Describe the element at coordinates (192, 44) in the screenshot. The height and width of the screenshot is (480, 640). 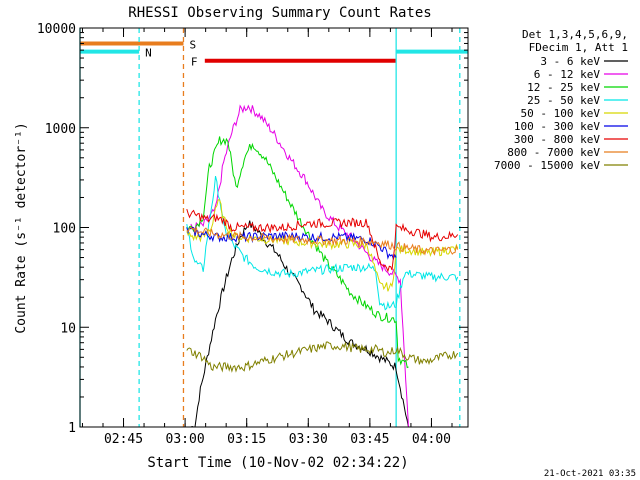
I see `flag-label: S` at that location.